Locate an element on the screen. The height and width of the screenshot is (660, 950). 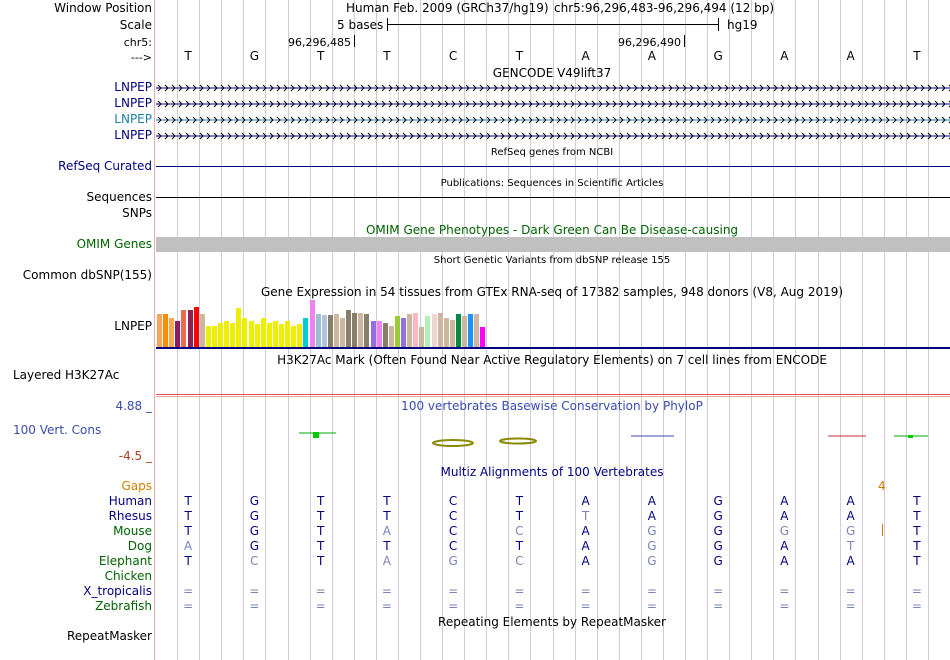
label-lnpep-1: LNPEP is located at coordinates (133, 87).